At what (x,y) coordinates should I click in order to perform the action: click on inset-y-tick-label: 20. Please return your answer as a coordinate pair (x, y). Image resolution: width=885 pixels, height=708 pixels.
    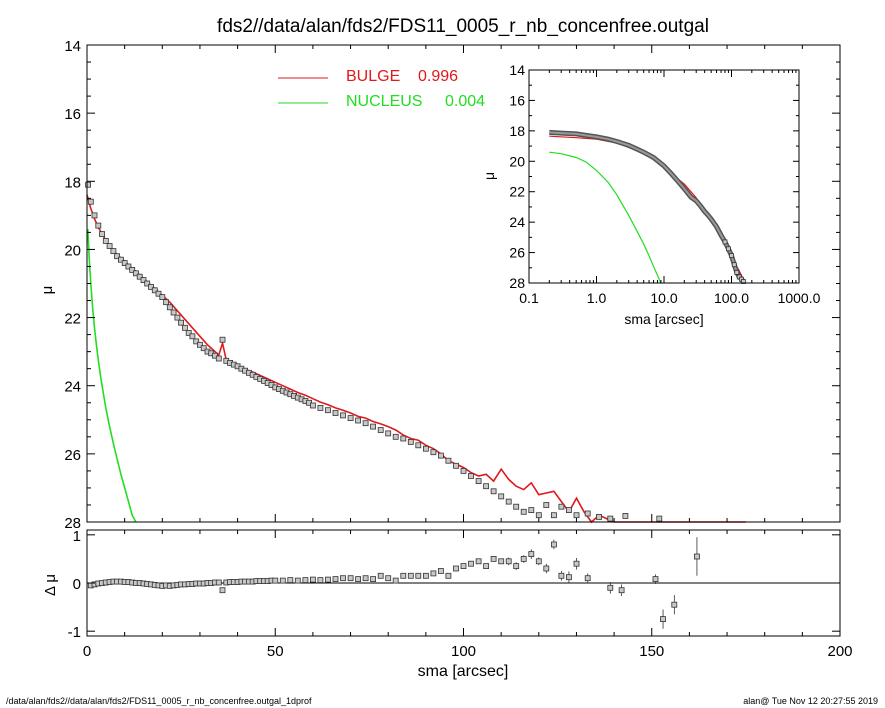
    Looking at the image, I should click on (517, 161).